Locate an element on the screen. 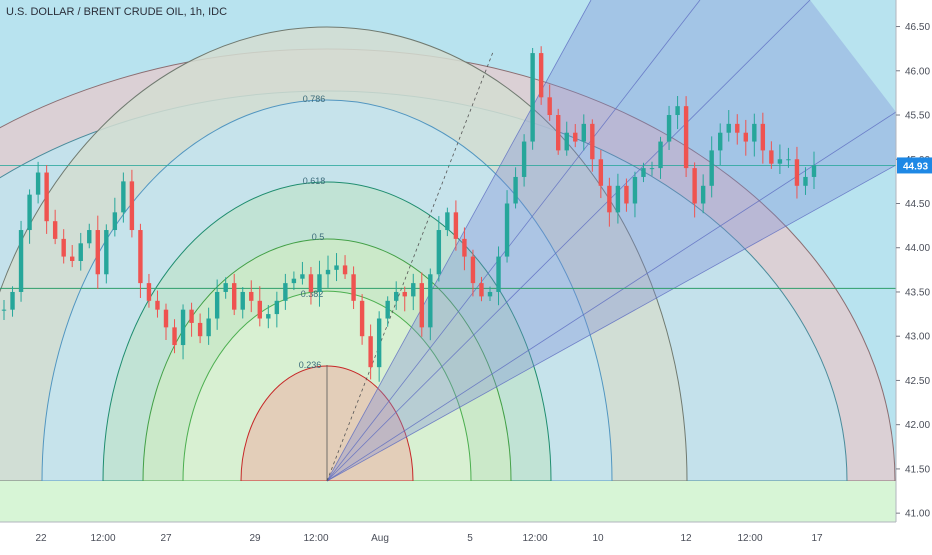  y-tick-label: 46.00 is located at coordinates (917, 71).